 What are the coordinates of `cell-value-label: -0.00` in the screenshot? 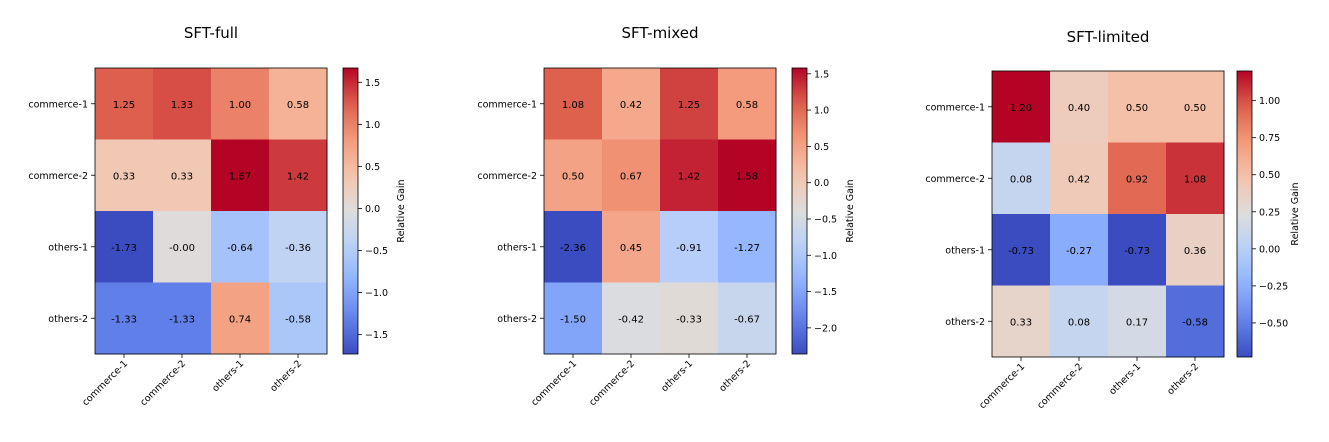 It's located at (182, 248).